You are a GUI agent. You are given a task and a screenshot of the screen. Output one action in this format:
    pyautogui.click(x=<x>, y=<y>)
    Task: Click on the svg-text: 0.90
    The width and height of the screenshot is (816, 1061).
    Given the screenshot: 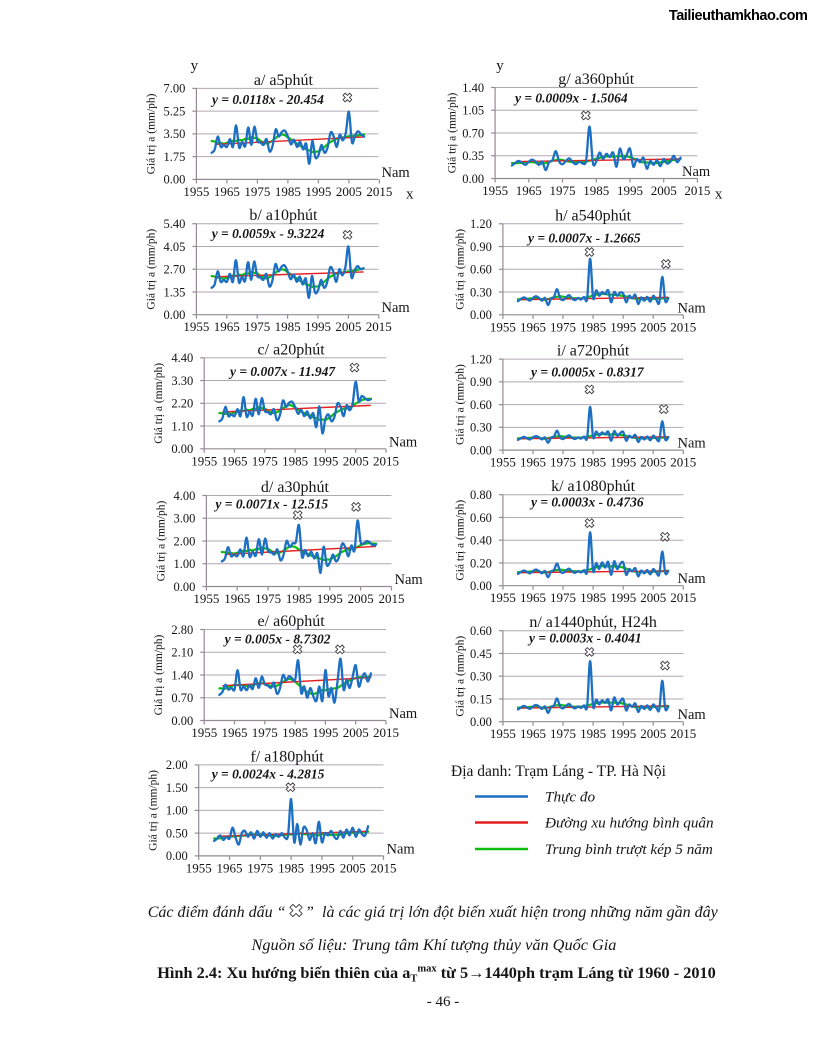 What is the action you would take?
    pyautogui.click(x=481, y=382)
    